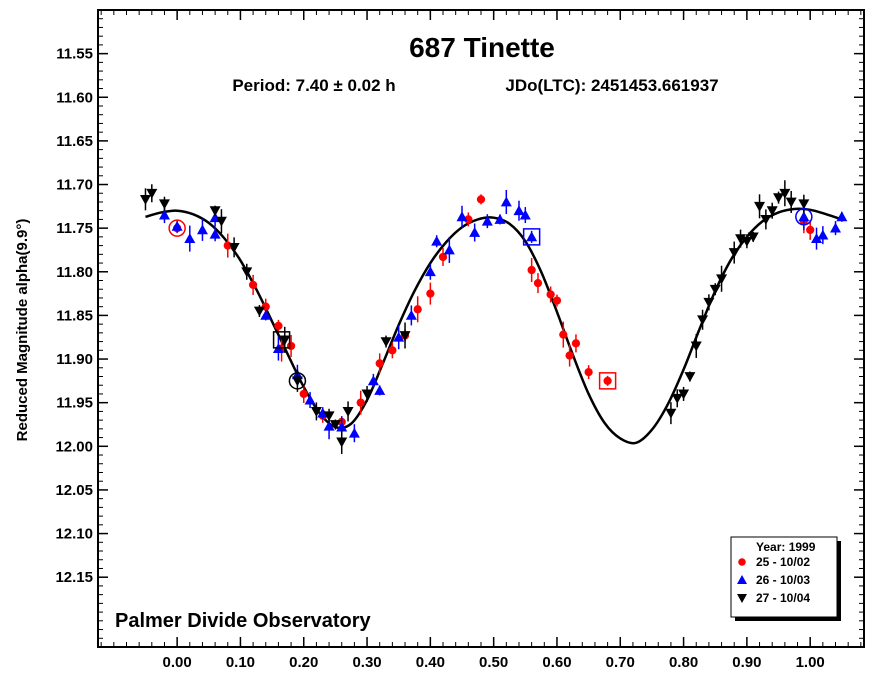 This screenshot has height=681, width=880. I want to click on y-tick-label: 12.00, so click(74, 446).